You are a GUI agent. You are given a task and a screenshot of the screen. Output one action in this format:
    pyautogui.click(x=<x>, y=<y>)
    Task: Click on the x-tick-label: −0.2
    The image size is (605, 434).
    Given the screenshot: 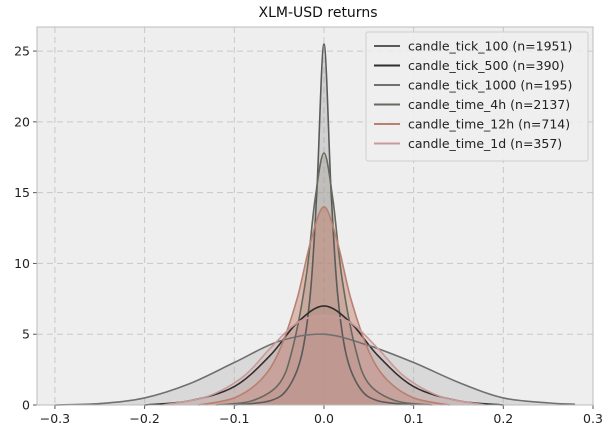 What is the action you would take?
    pyautogui.click(x=144, y=418)
    